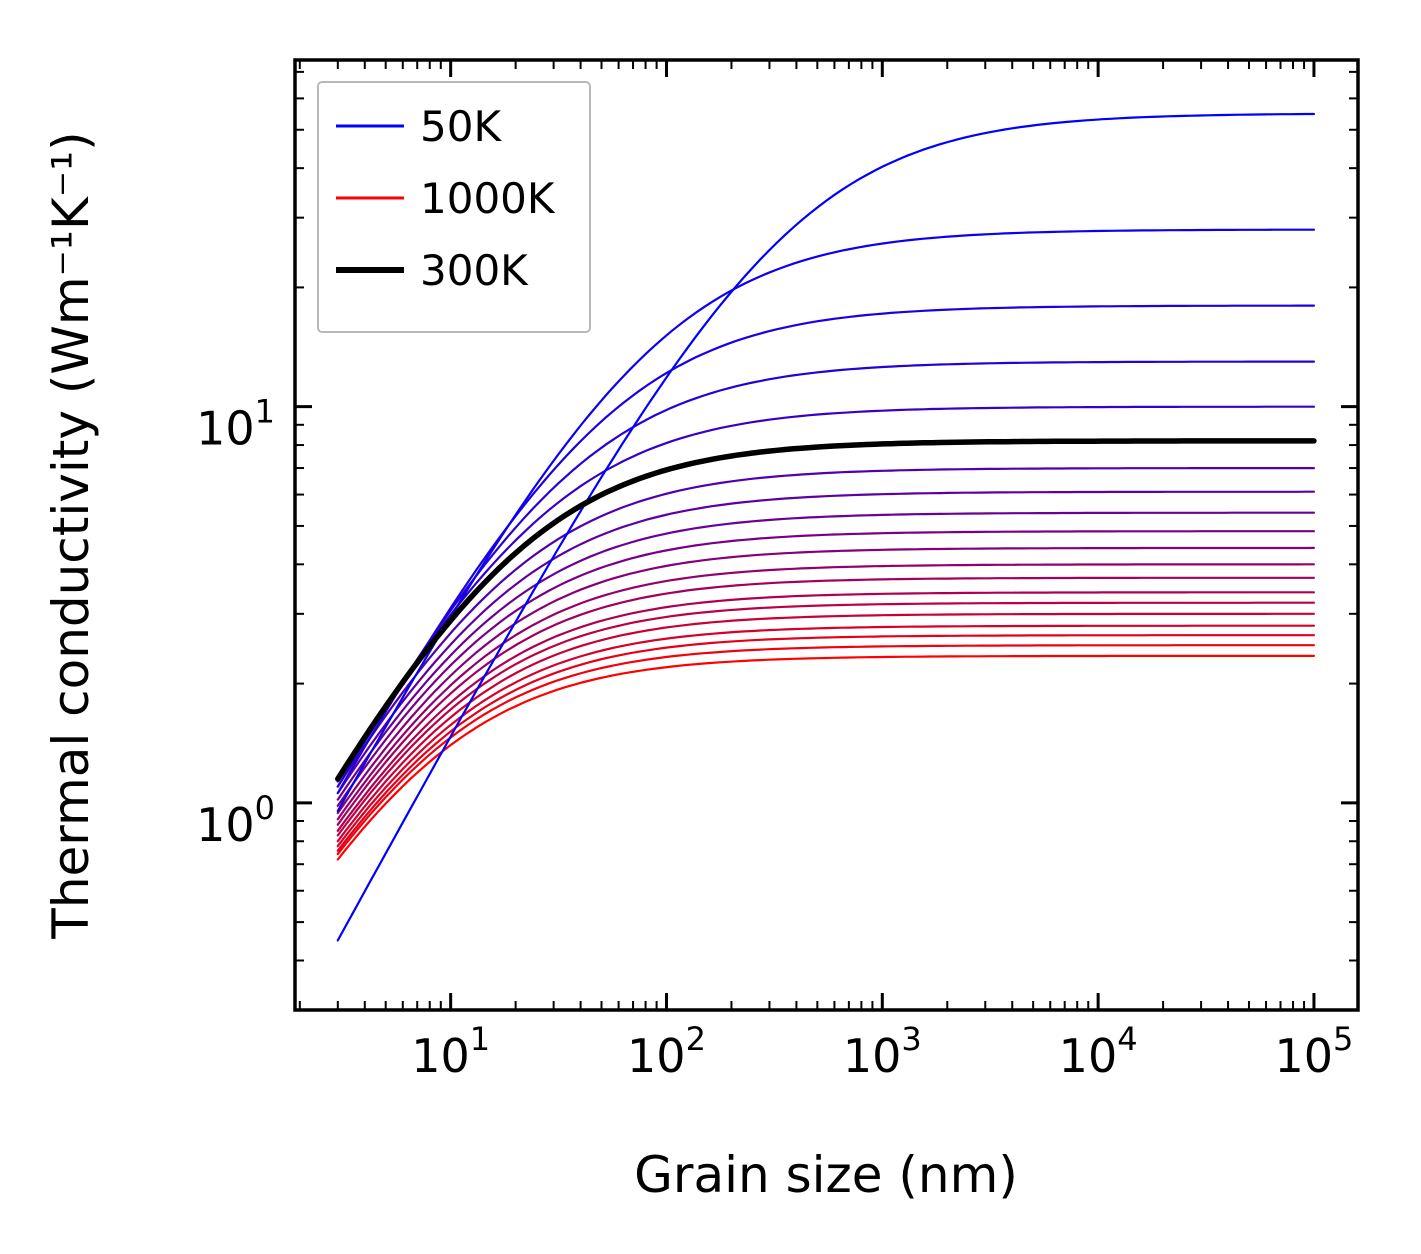  What do you see at coordinates (666, 1051) in the screenshot?
I see `x-tick-label: 10²` at bounding box center [666, 1051].